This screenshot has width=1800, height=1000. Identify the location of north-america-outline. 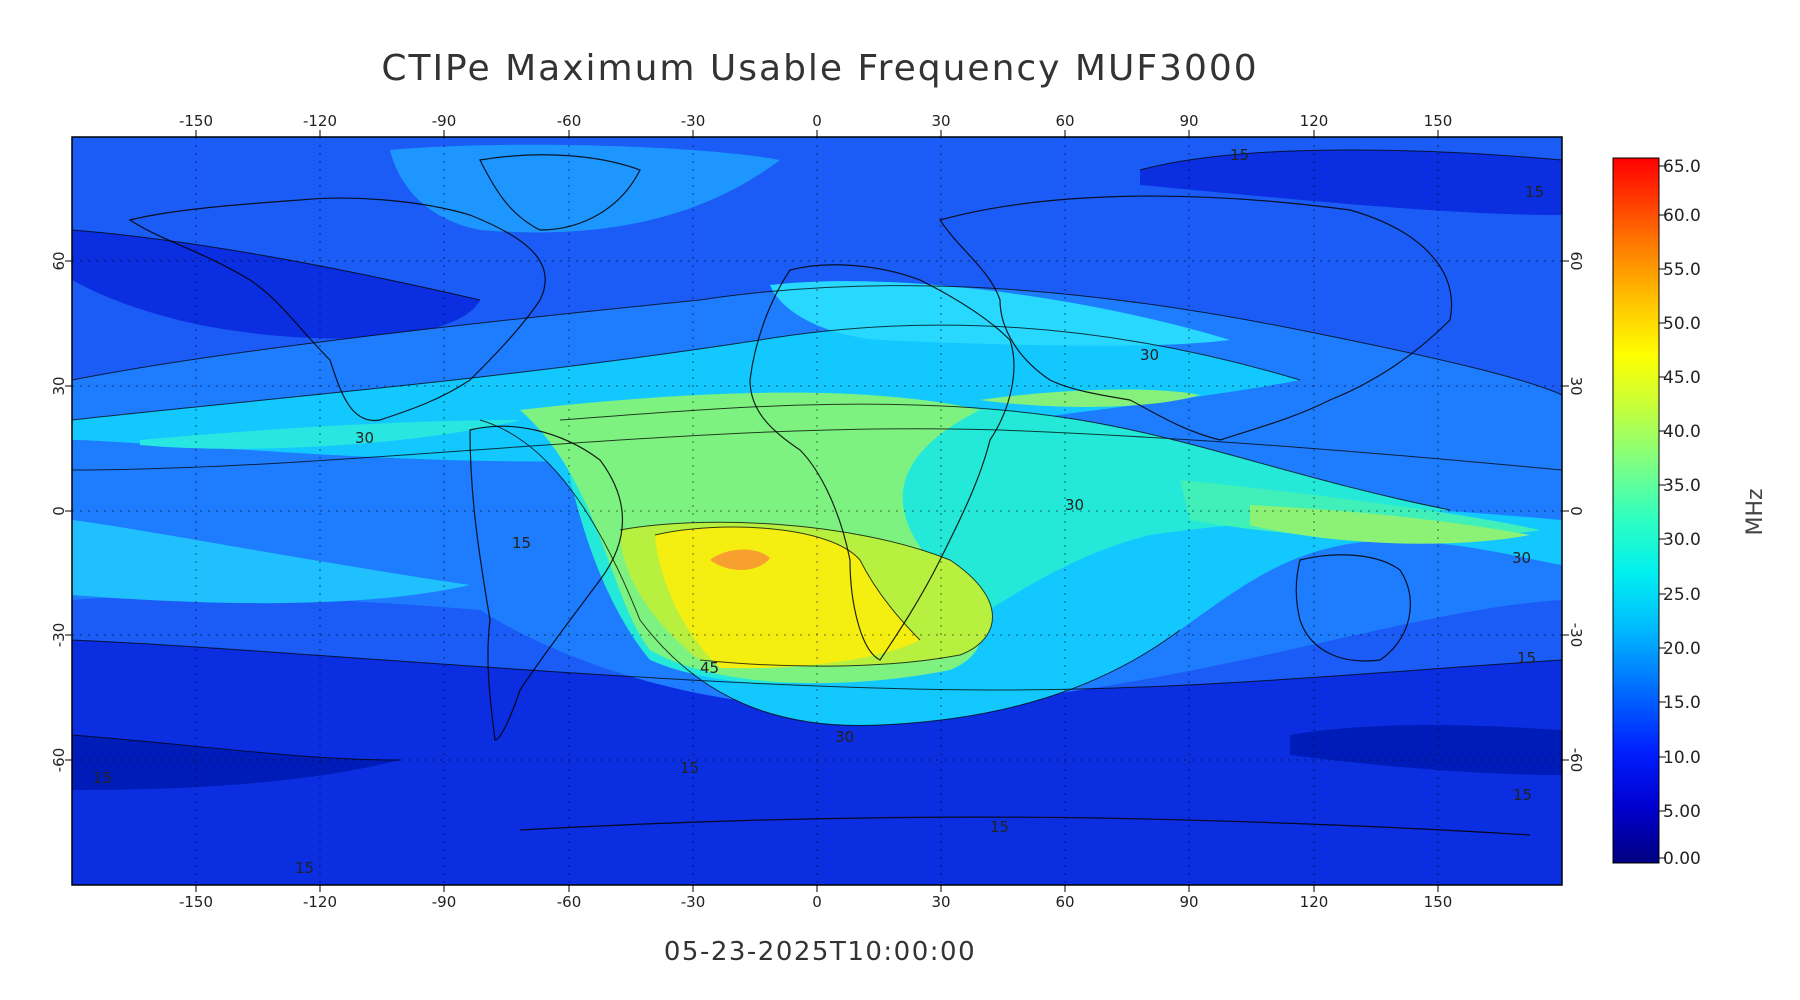
(337, 309).